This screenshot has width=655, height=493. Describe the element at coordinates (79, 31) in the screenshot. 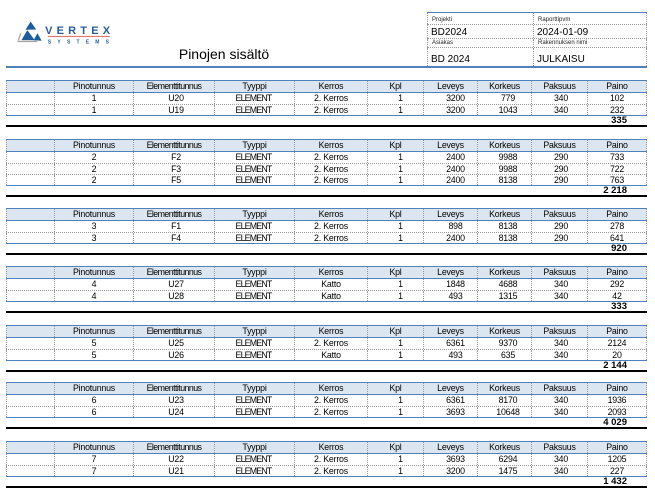

I see `svg-text: VERTEX` at that location.